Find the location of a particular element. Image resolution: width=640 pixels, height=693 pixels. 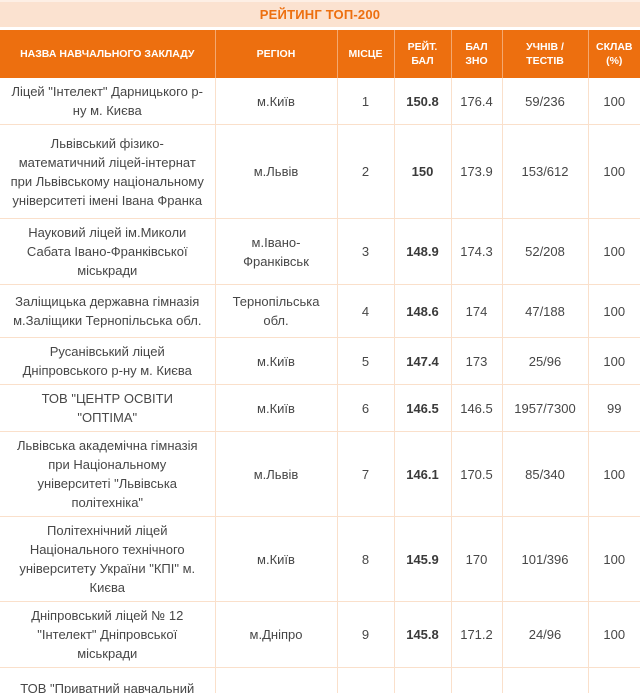

cell-students-tests: 85/340 is located at coordinates (544, 474).